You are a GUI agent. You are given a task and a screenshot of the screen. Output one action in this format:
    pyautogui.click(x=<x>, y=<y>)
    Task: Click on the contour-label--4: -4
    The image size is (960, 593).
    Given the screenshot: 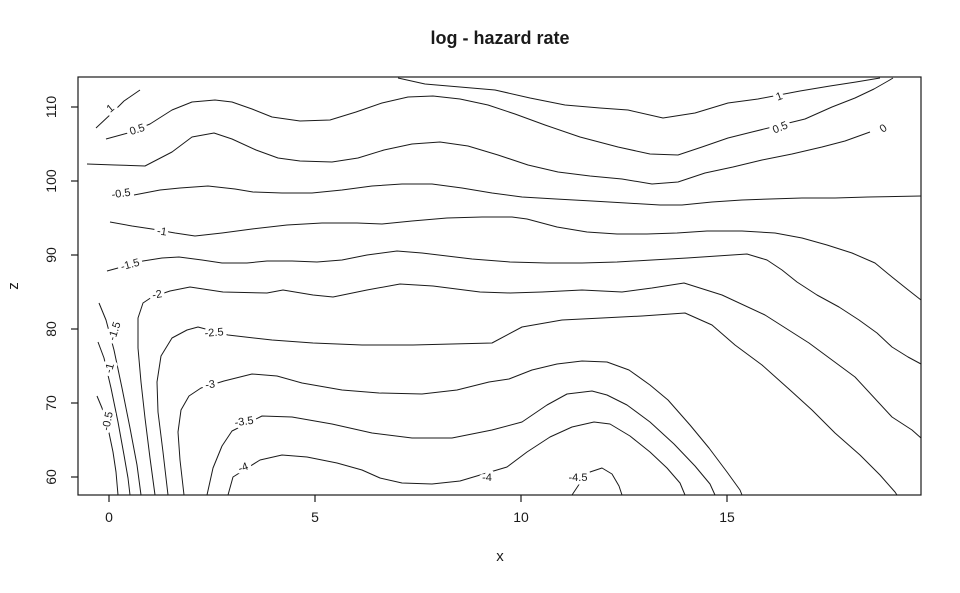 What is the action you would take?
    pyautogui.click(x=487, y=478)
    